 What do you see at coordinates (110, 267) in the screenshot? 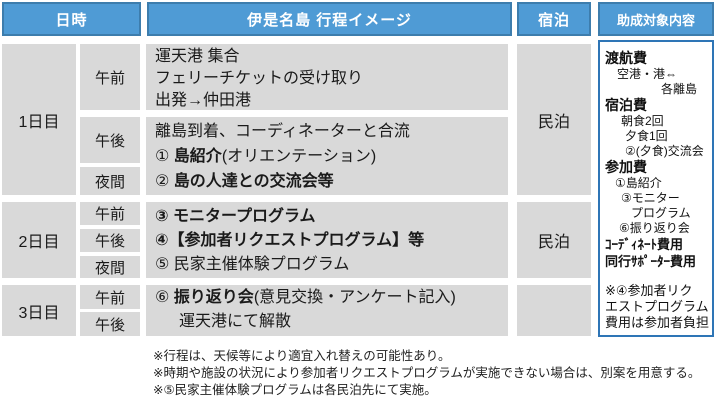
I see `day2-time-night: 夜間` at bounding box center [110, 267].